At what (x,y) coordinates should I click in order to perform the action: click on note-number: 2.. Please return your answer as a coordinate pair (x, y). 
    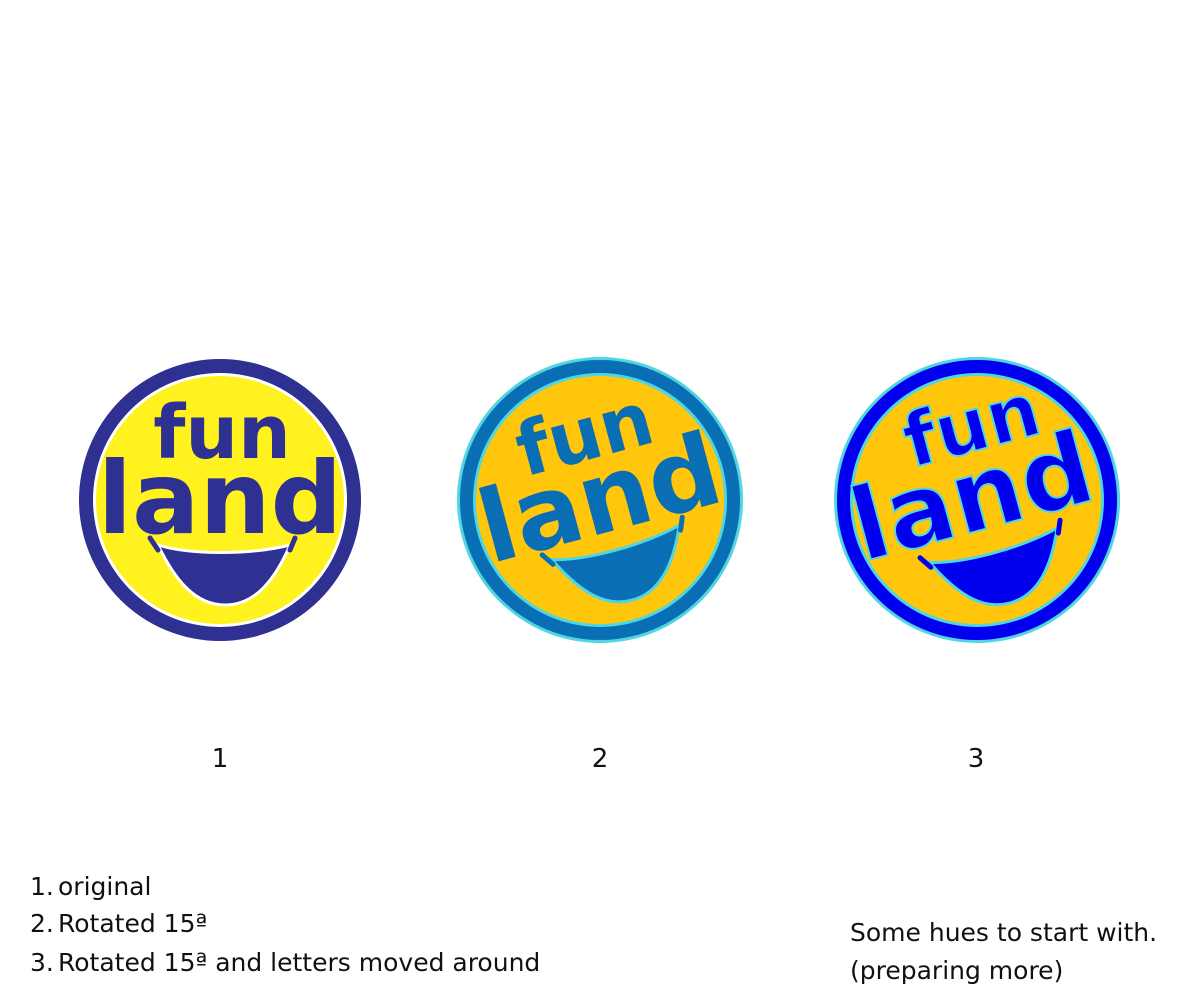
    Looking at the image, I should click on (42, 923).